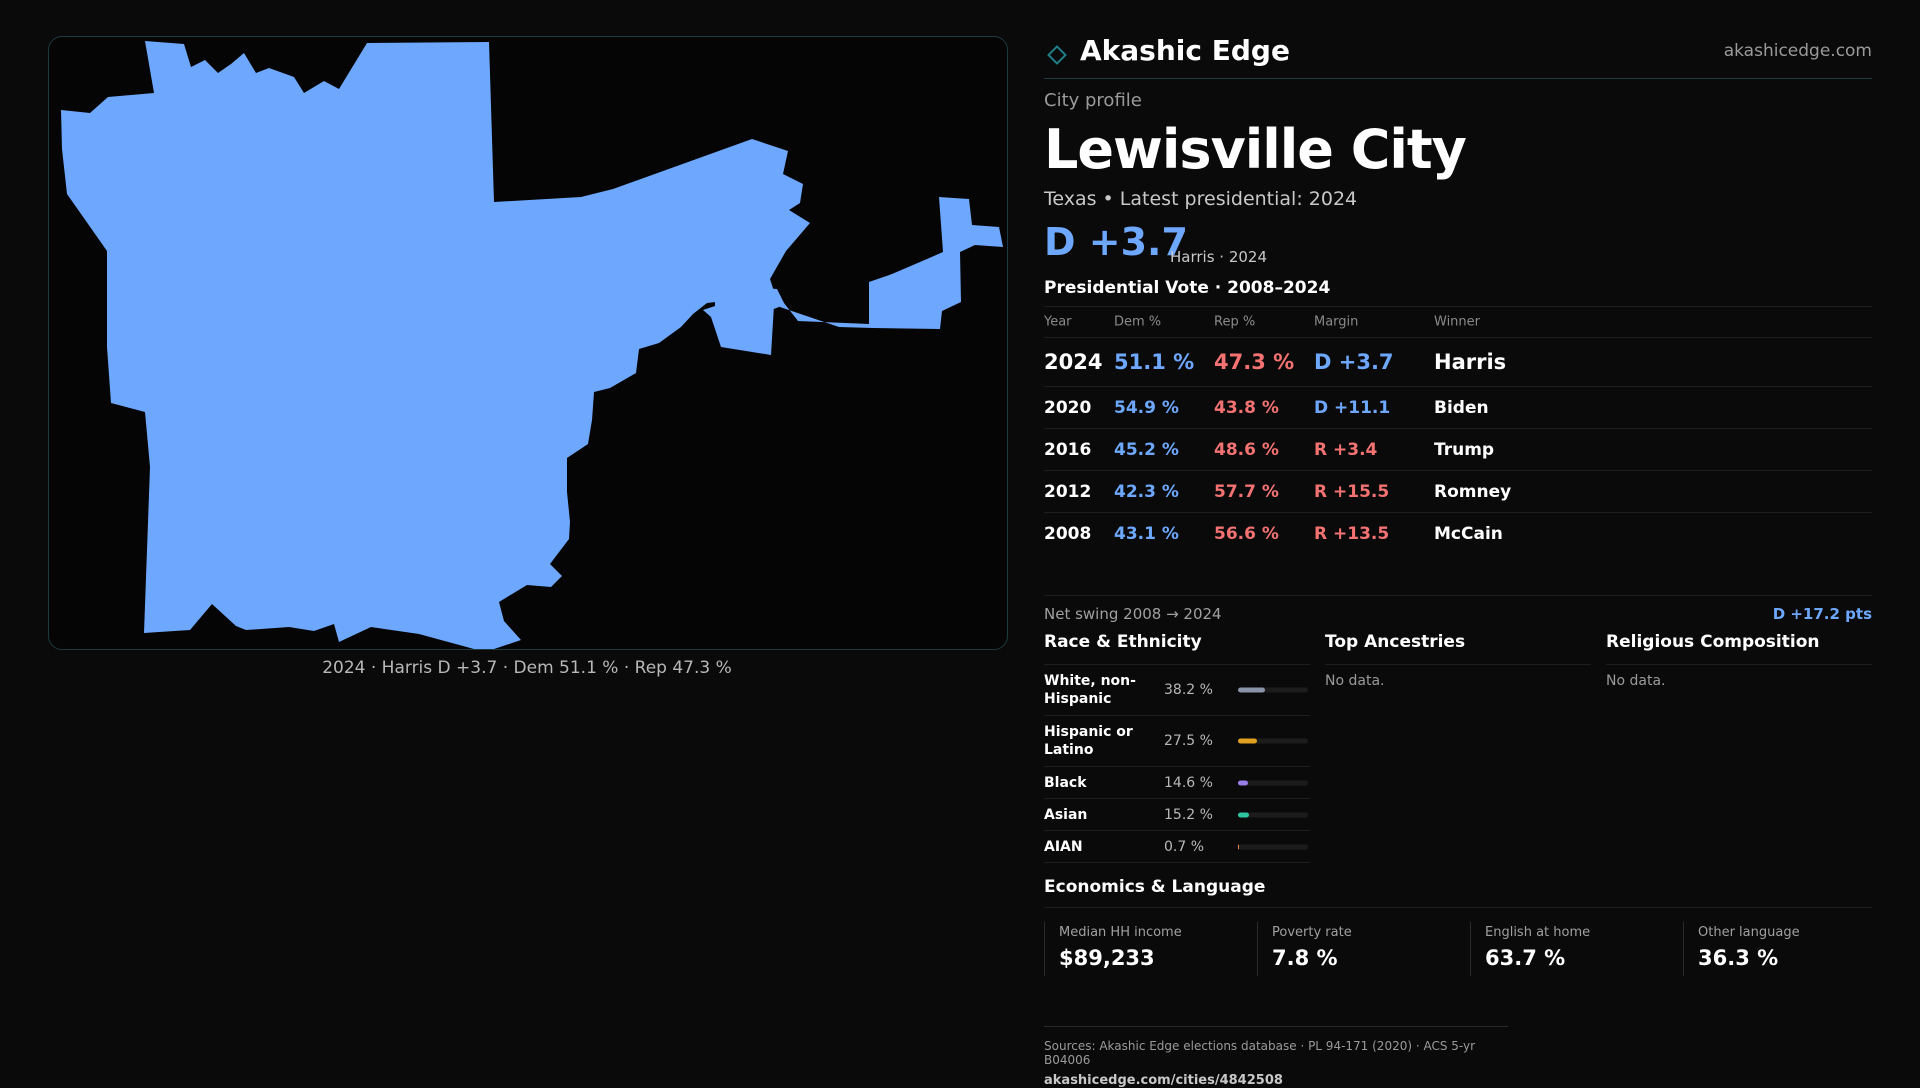 The image size is (1920, 1088). Describe the element at coordinates (1246, 449) in the screenshot. I see `vote-rep-pct: 48.6 %` at that location.